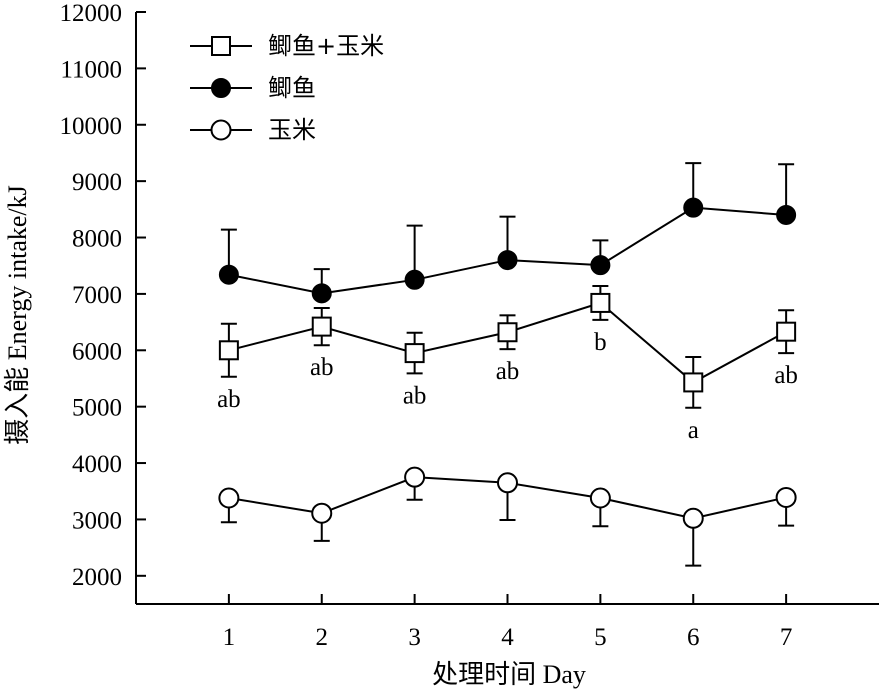  I want to click on y-tick-label: 2000, so click(97, 577).